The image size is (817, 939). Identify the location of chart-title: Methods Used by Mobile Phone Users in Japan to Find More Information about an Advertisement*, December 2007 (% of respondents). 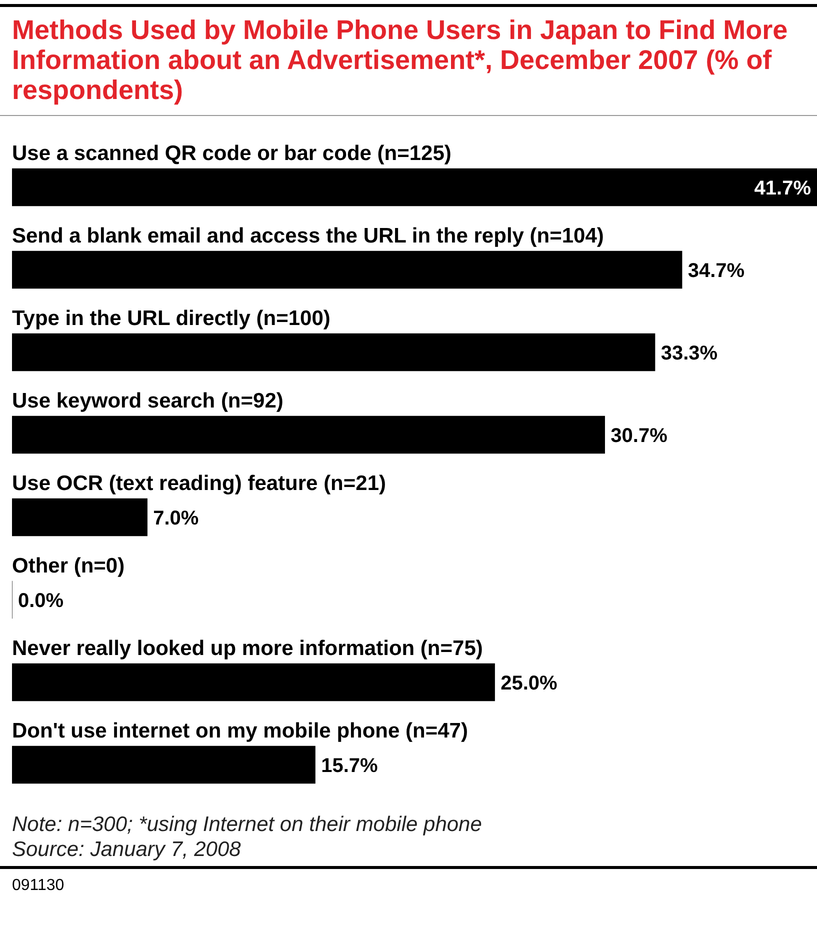
(408, 60).